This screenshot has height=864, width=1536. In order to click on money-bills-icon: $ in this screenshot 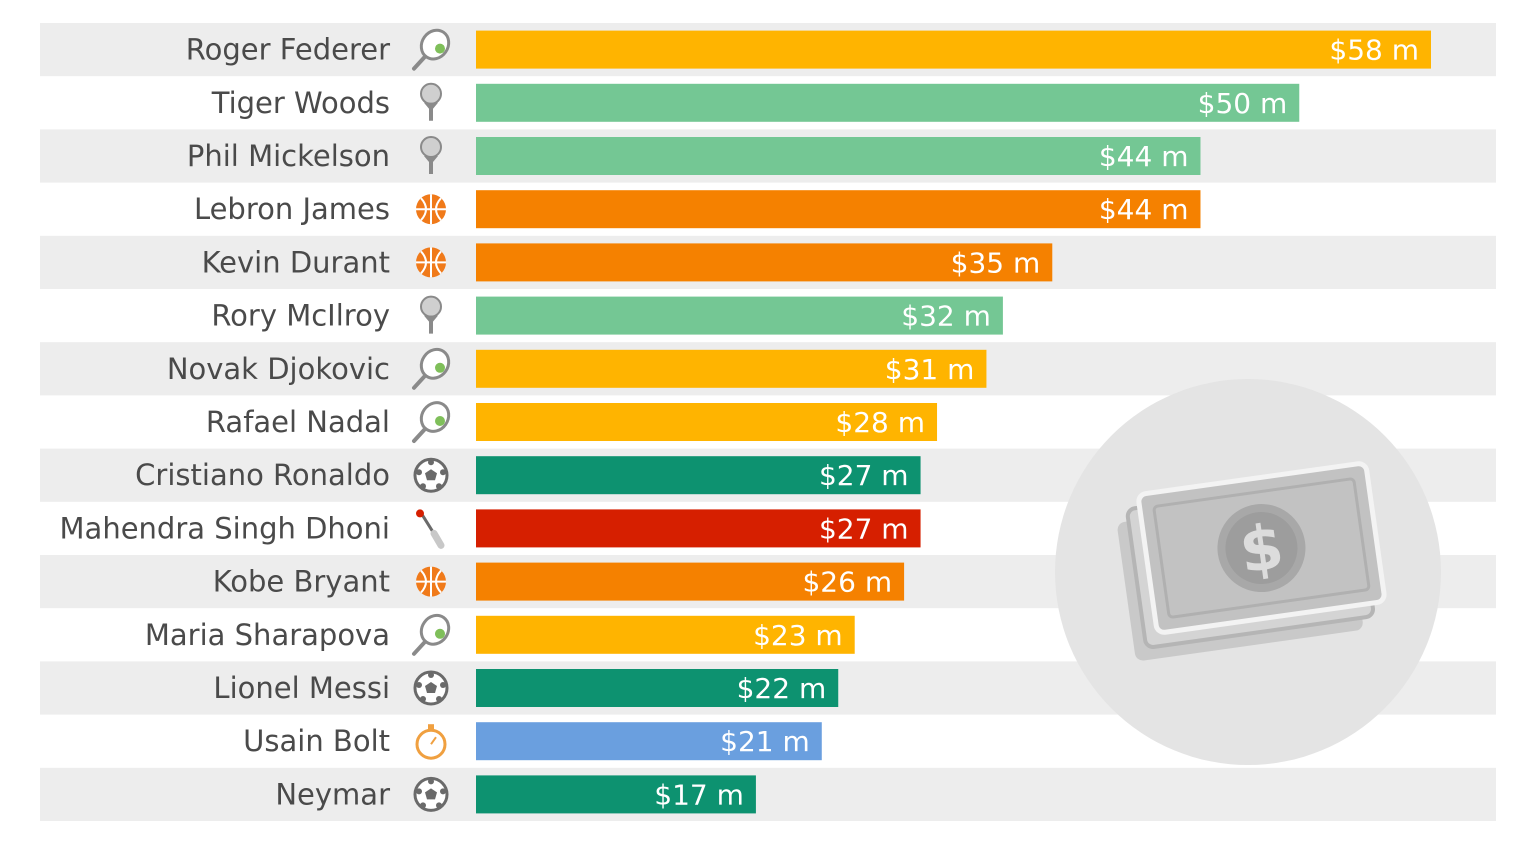, I will do `click(1248, 572)`.